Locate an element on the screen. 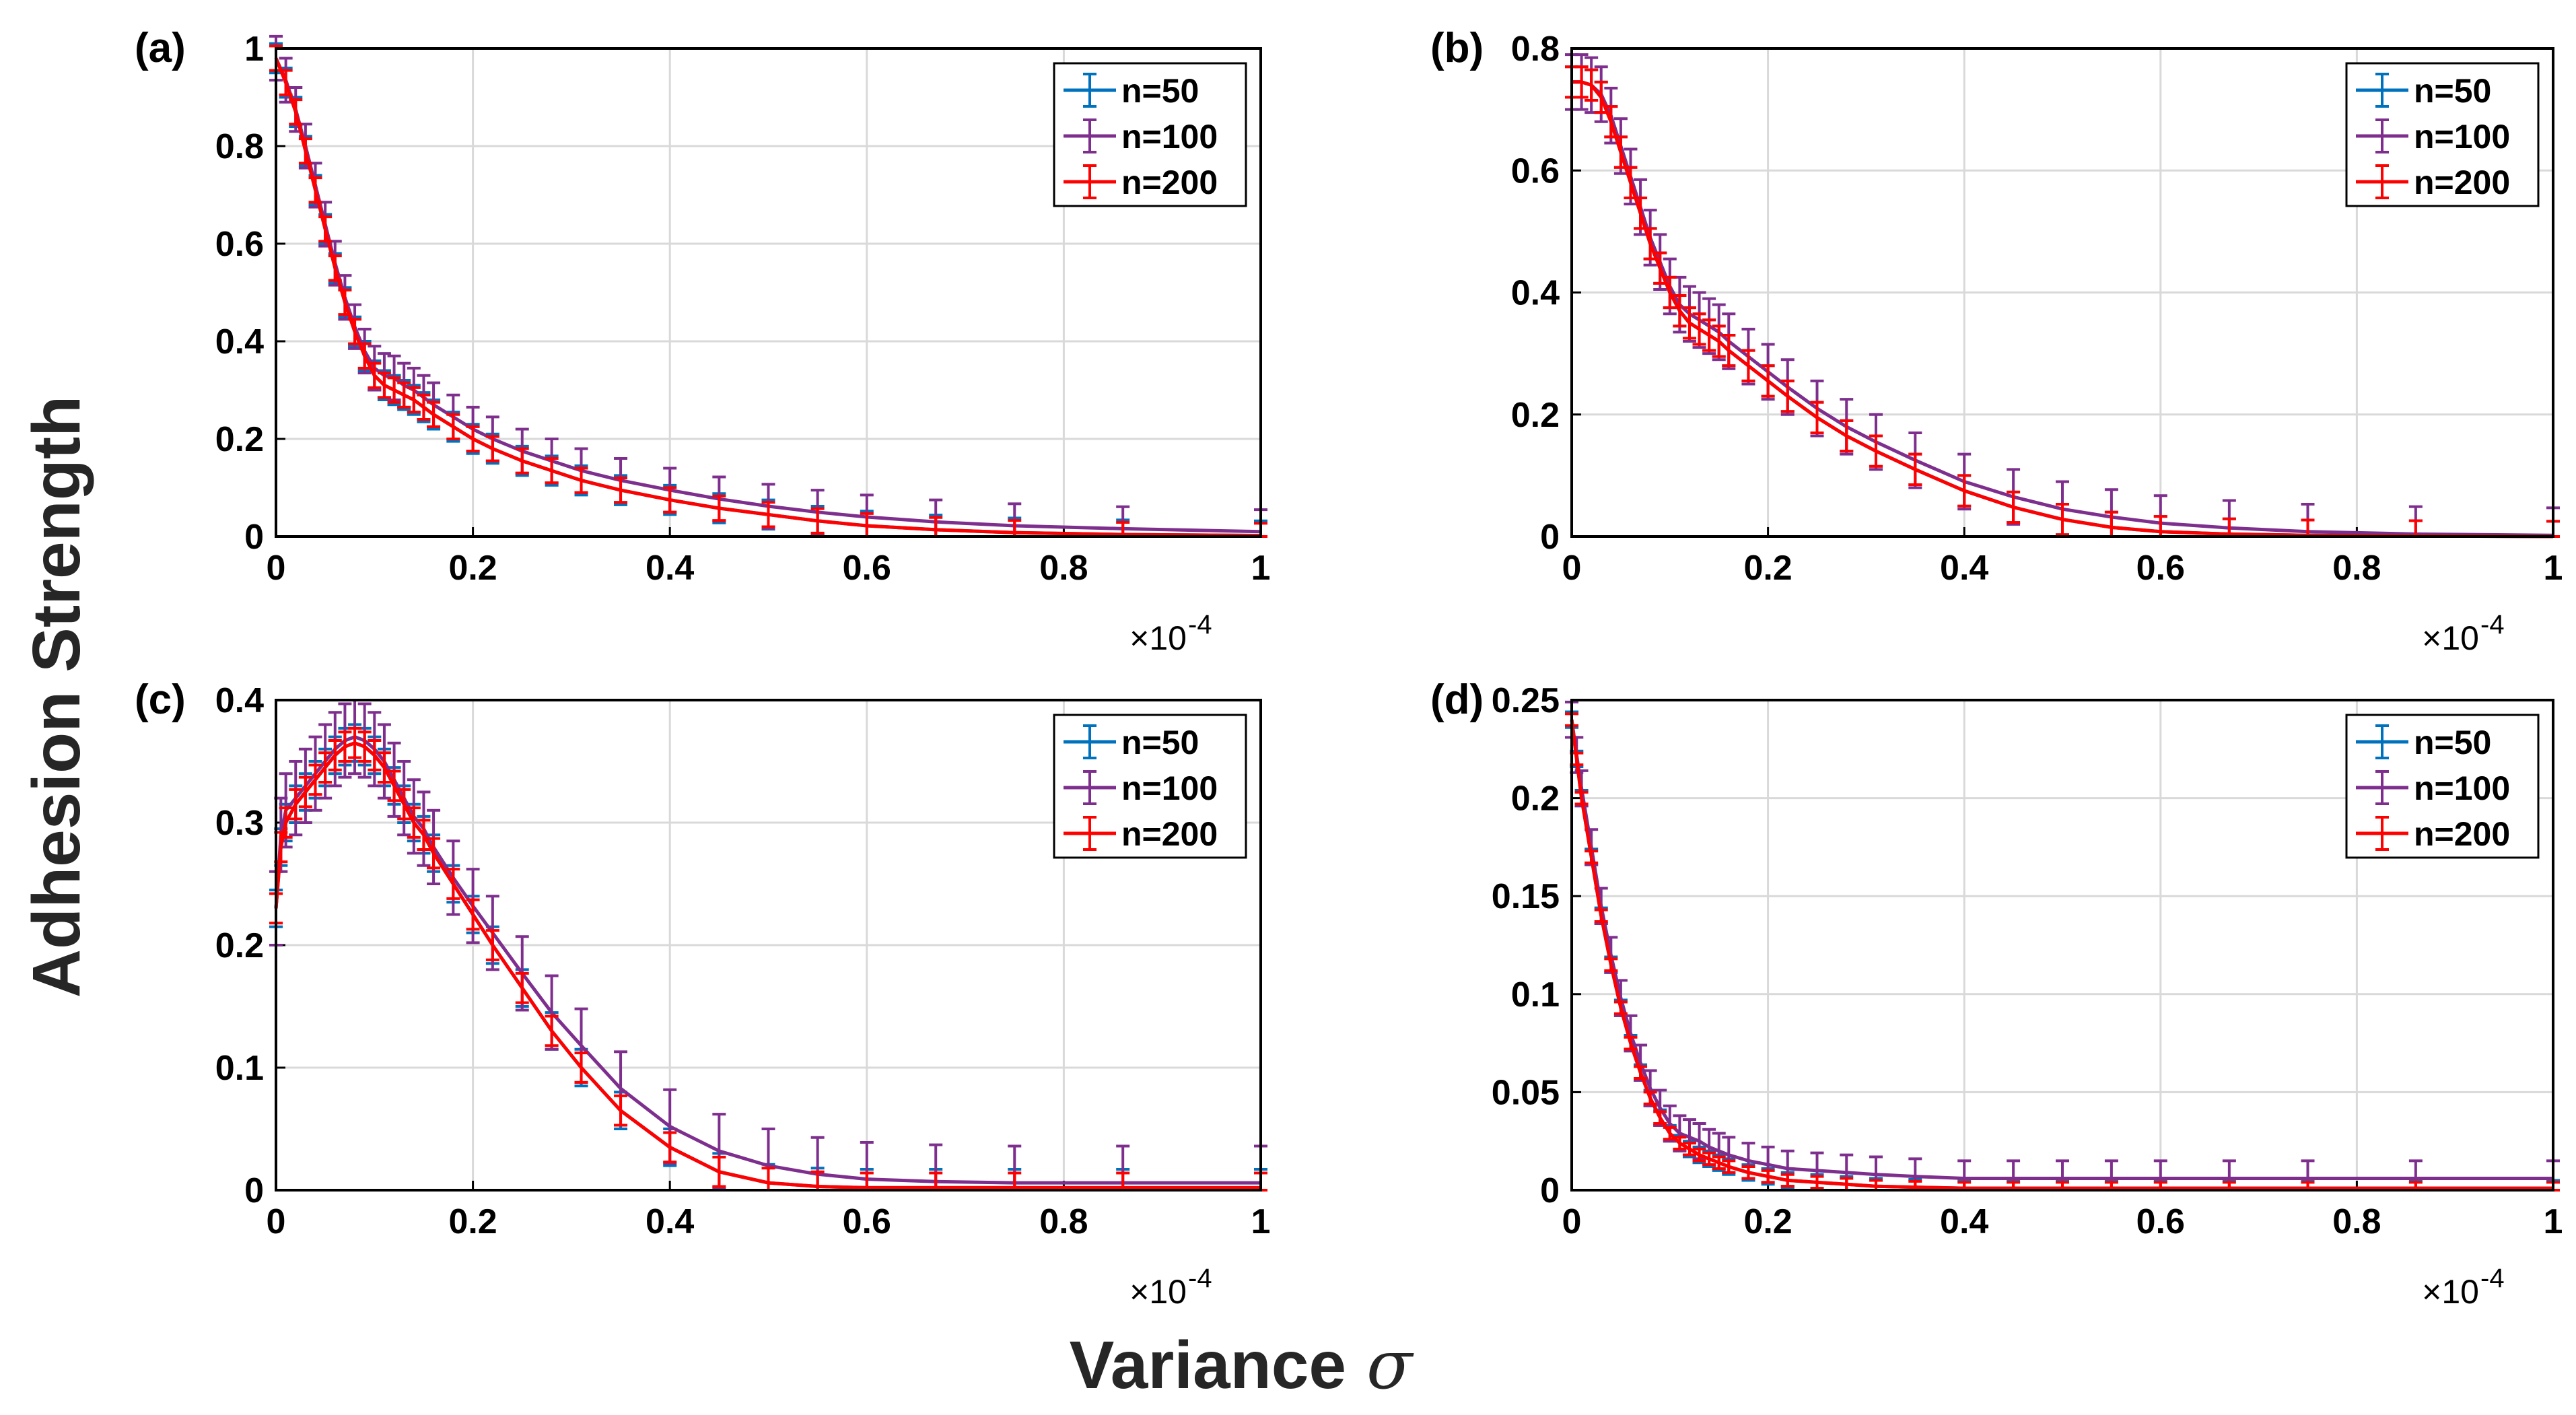 The image size is (2576, 1415). panel-label: (a) is located at coordinates (160, 48).